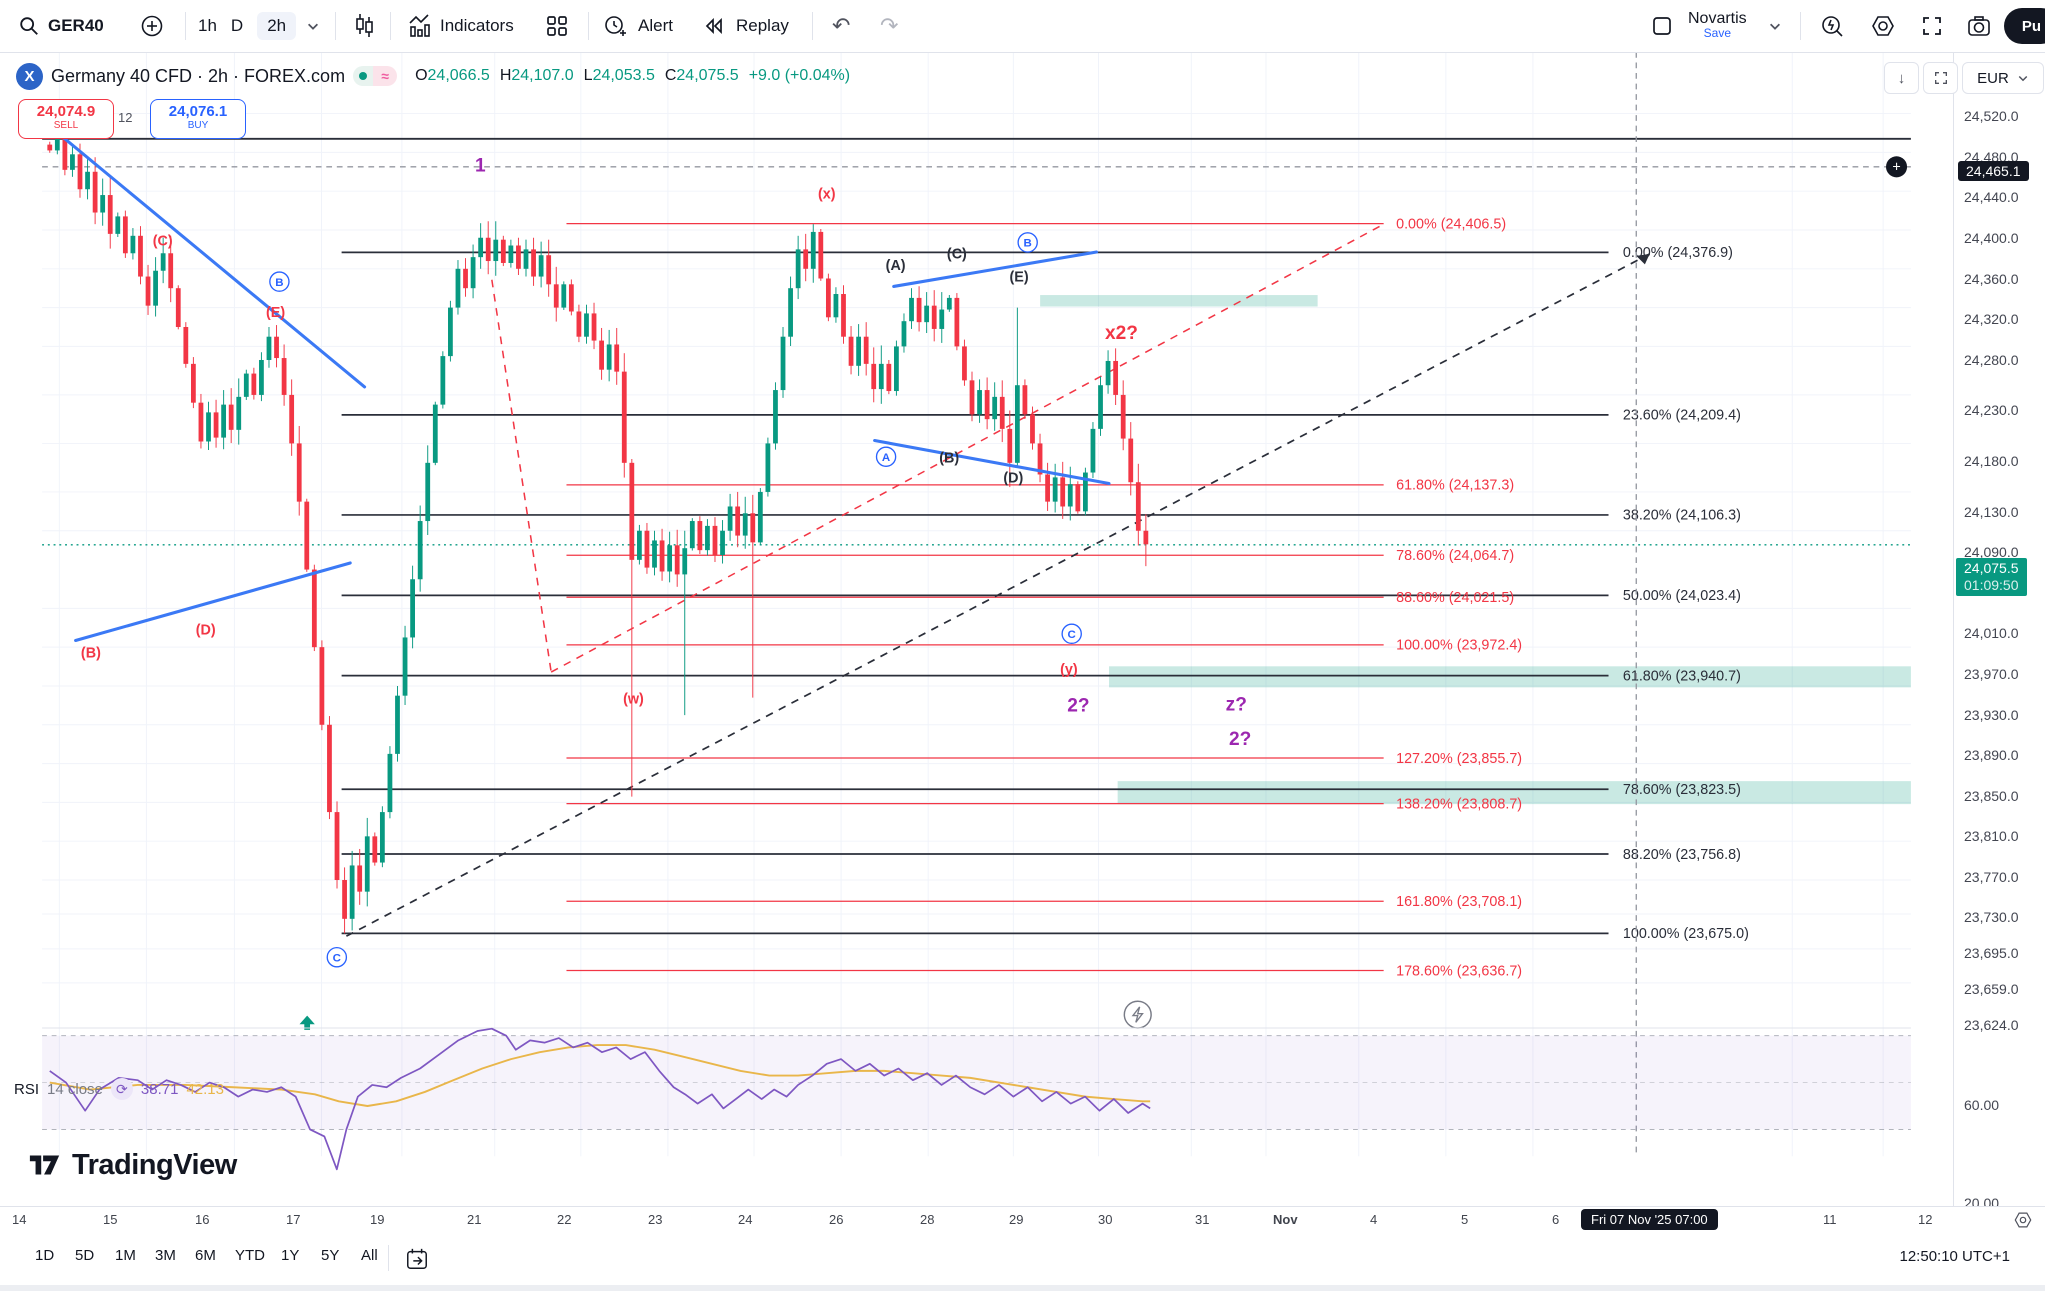 The height and width of the screenshot is (1291, 2045). I want to click on symbol-search-button: GER40, so click(76, 25).